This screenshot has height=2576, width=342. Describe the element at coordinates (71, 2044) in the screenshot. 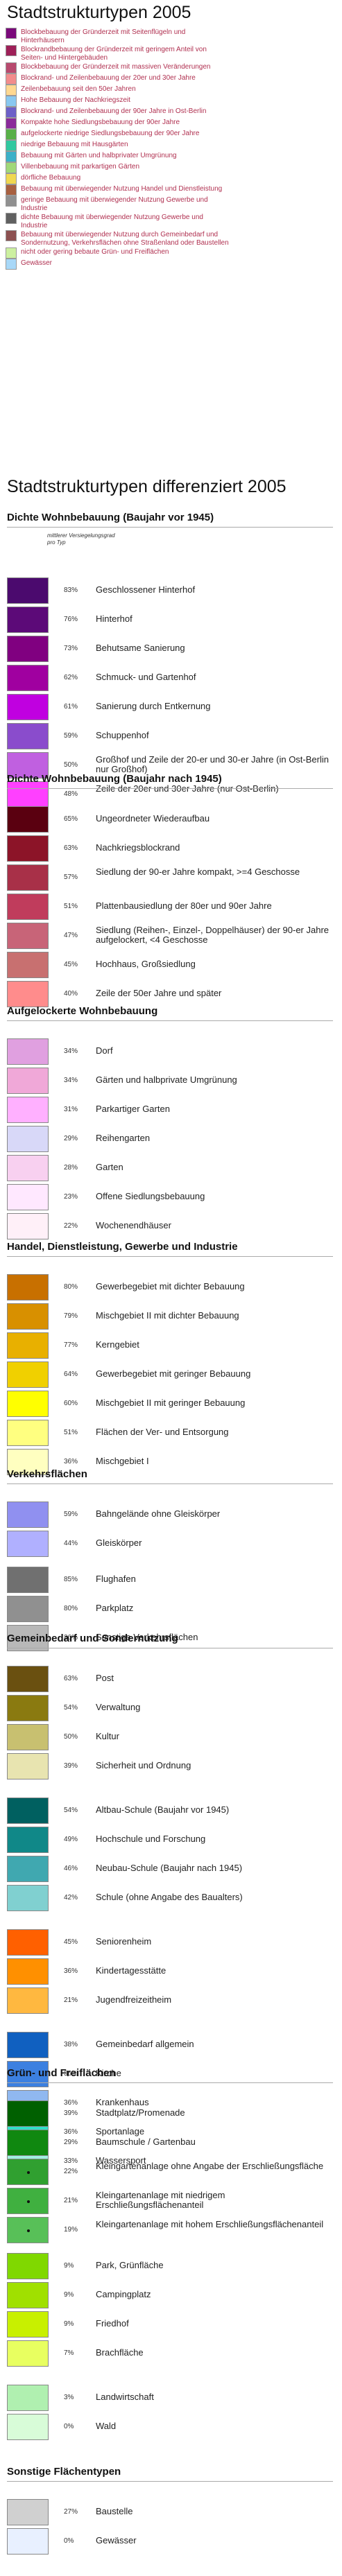

I see `sealing-percentage: 38%` at that location.